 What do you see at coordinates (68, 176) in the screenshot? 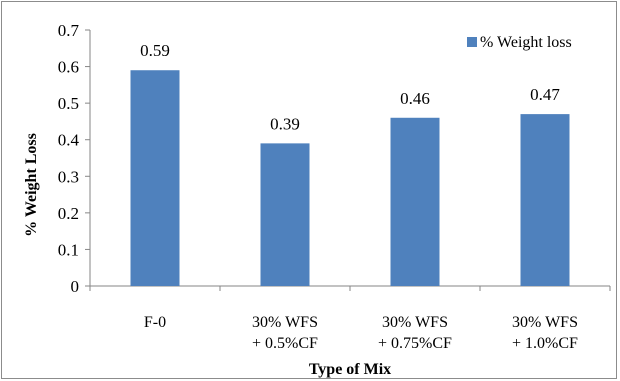
I see `y-tick-label: 0.3` at bounding box center [68, 176].